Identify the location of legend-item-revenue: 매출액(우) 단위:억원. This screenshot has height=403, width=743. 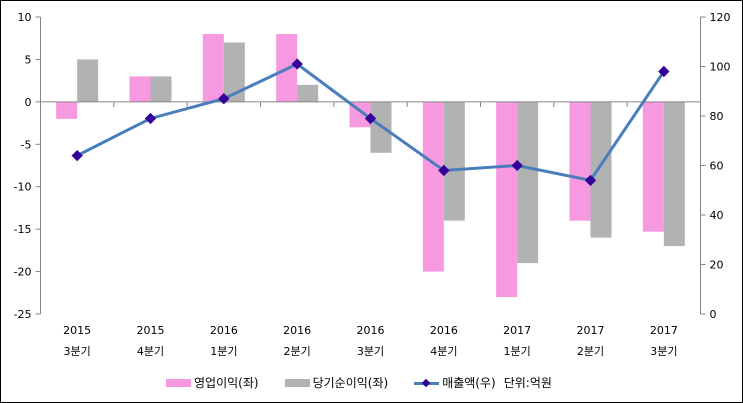
(483, 382).